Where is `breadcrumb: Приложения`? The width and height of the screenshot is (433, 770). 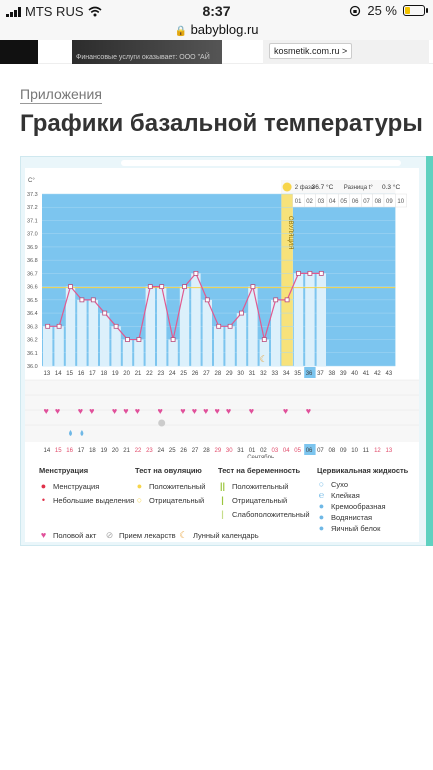
breadcrumb: Приложения is located at coordinates (61, 95).